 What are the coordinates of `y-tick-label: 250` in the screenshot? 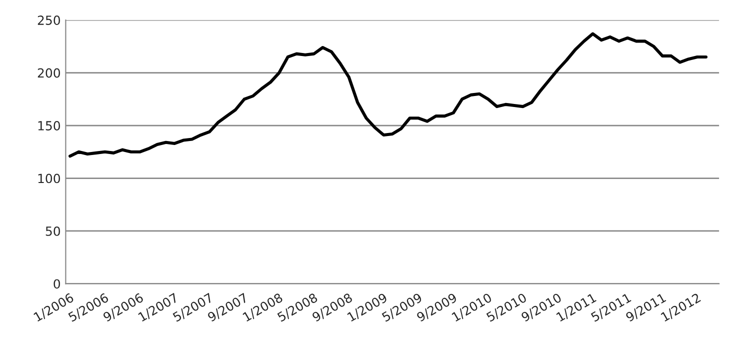 It's located at (49, 20).